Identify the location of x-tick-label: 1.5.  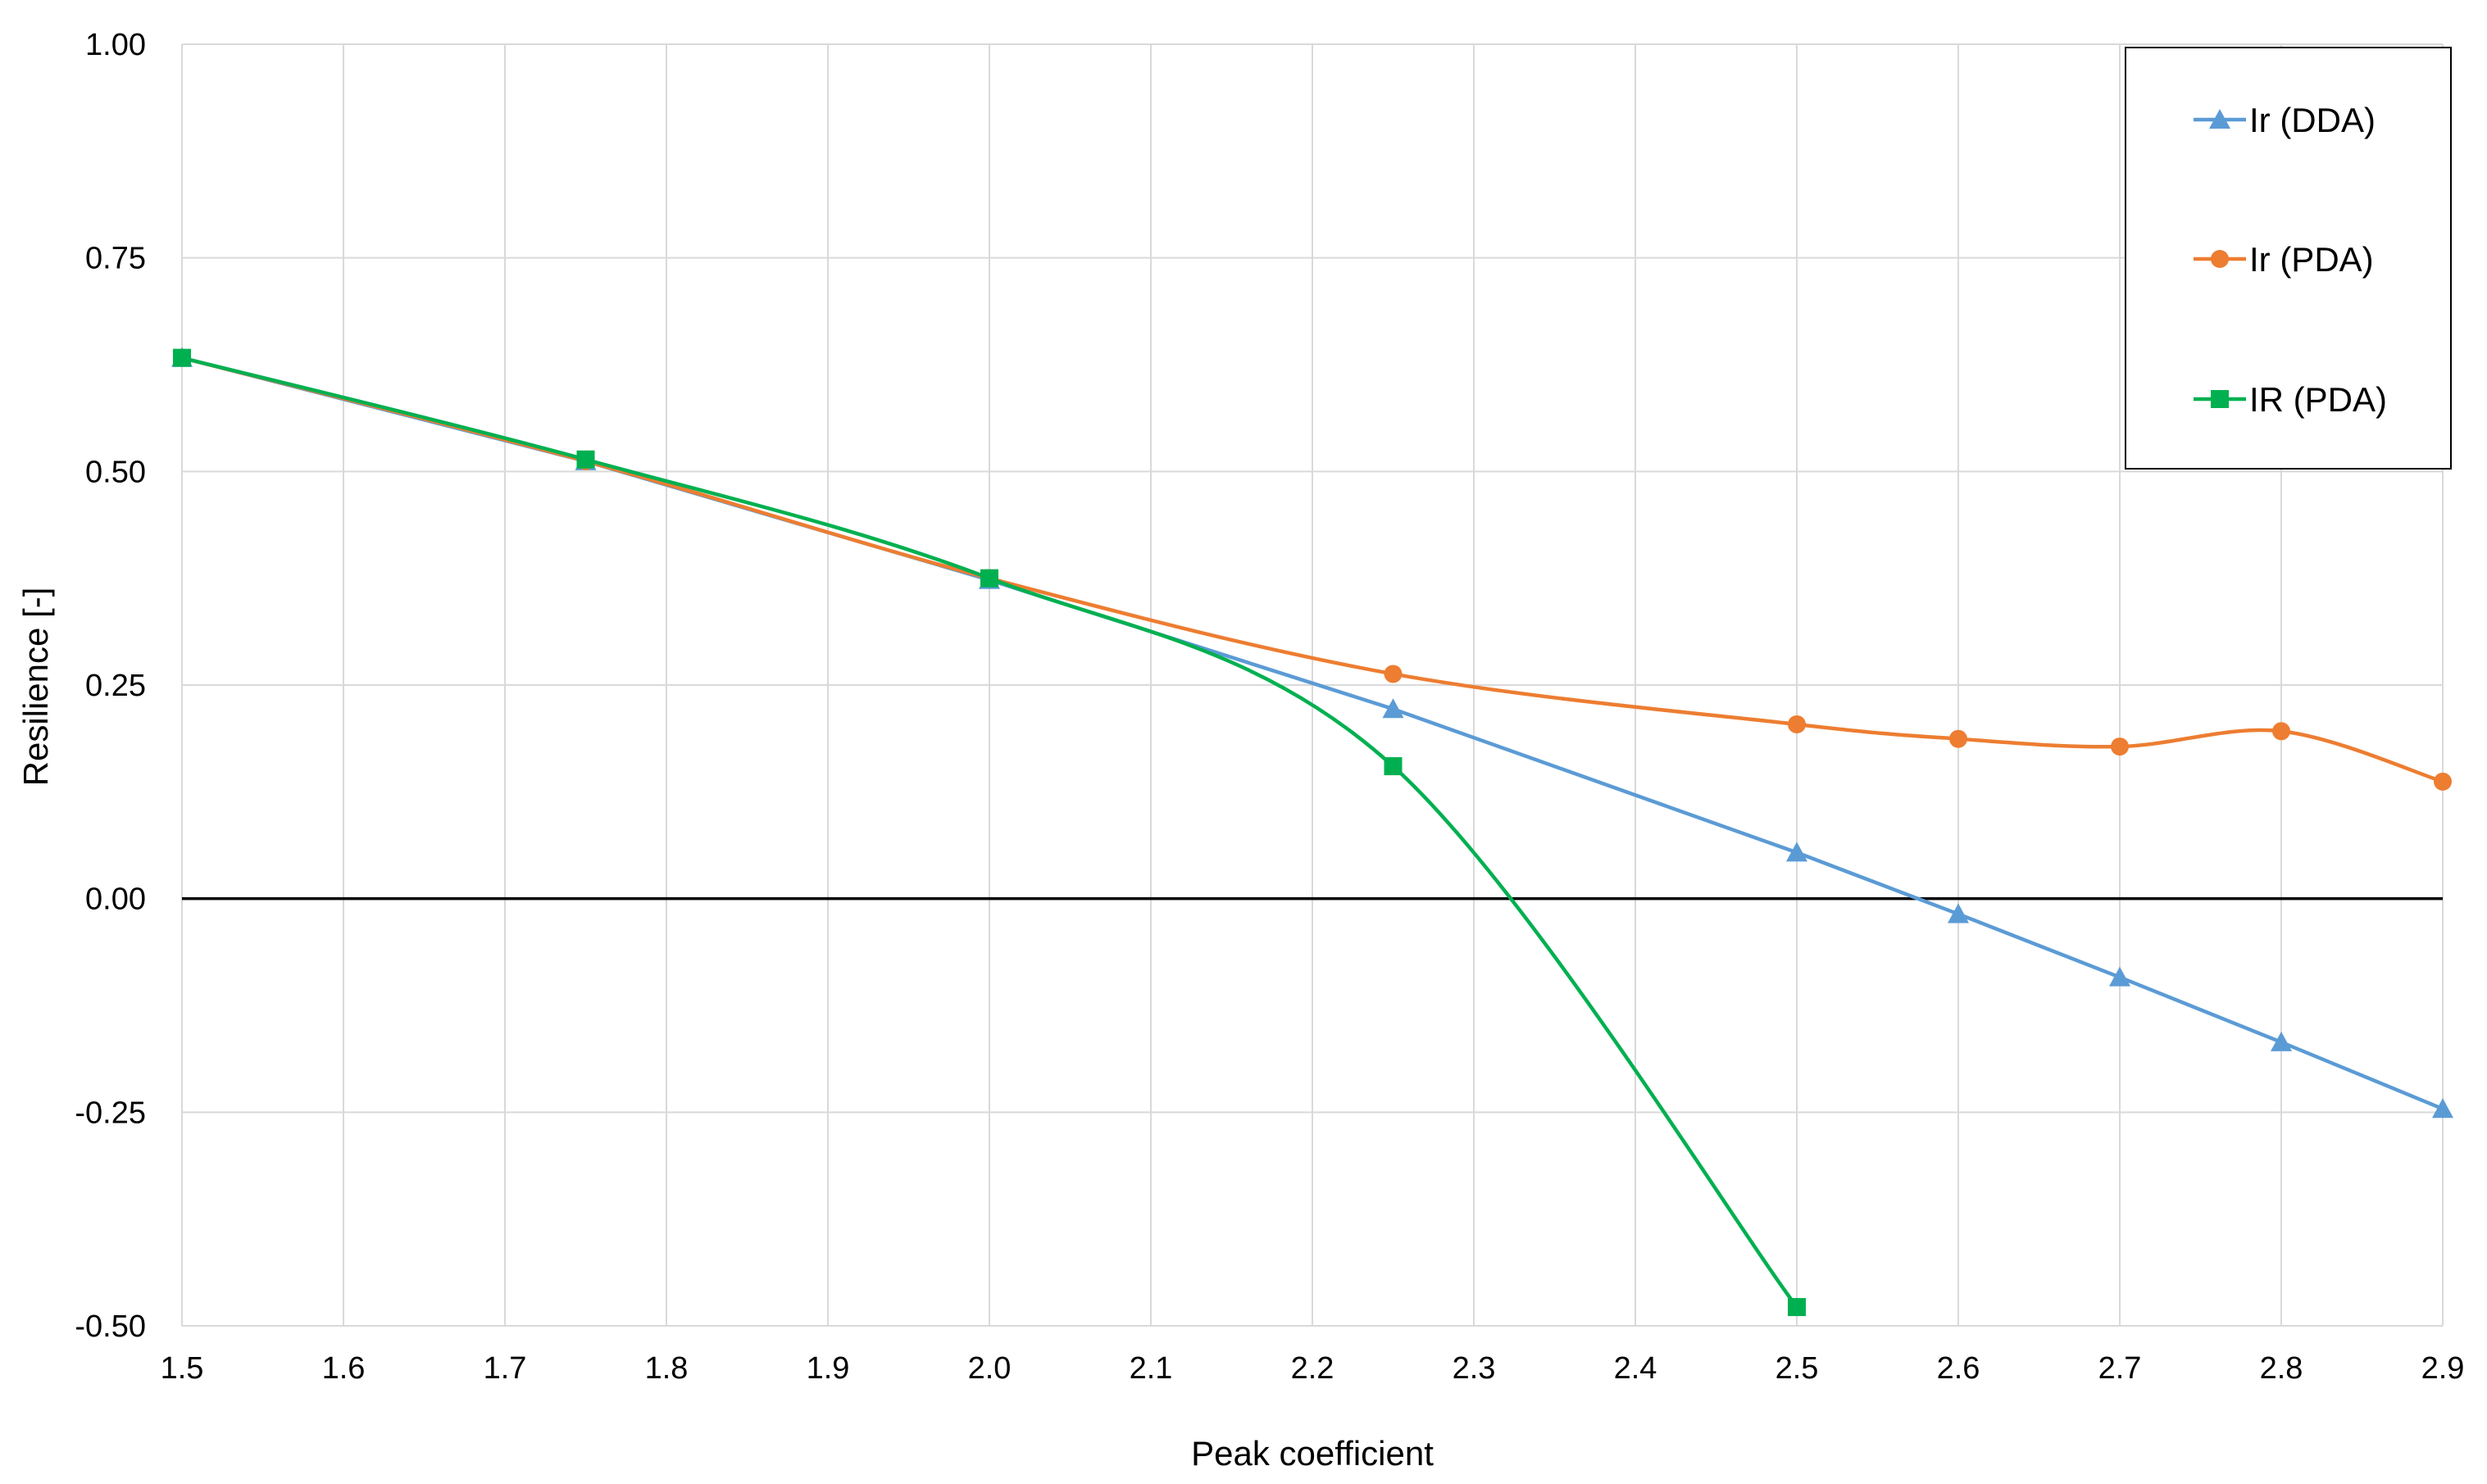
(182, 1368).